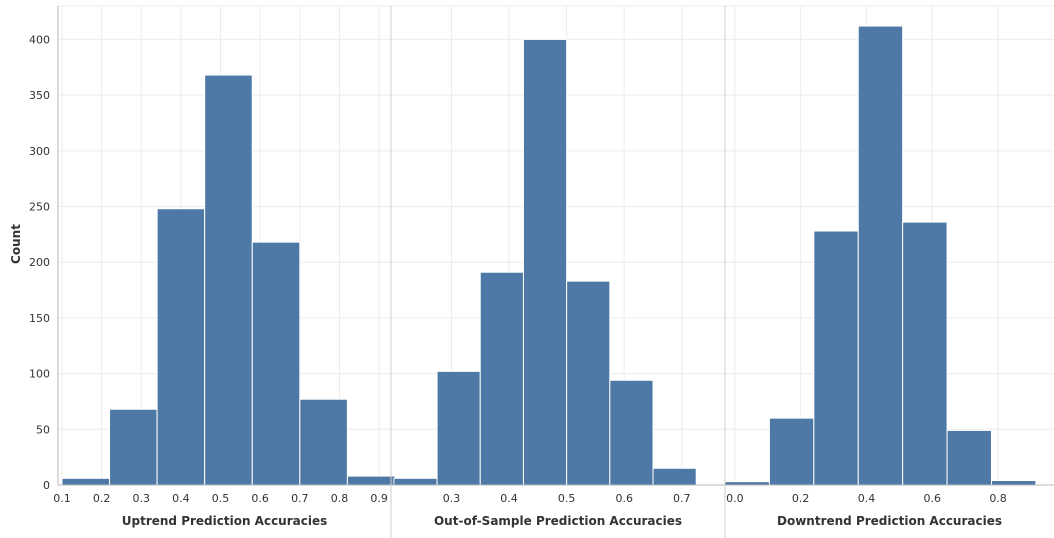  Describe the element at coordinates (889, 521) in the screenshot. I see `x-axis-label: Downtrend Prediction Accuracies` at that location.